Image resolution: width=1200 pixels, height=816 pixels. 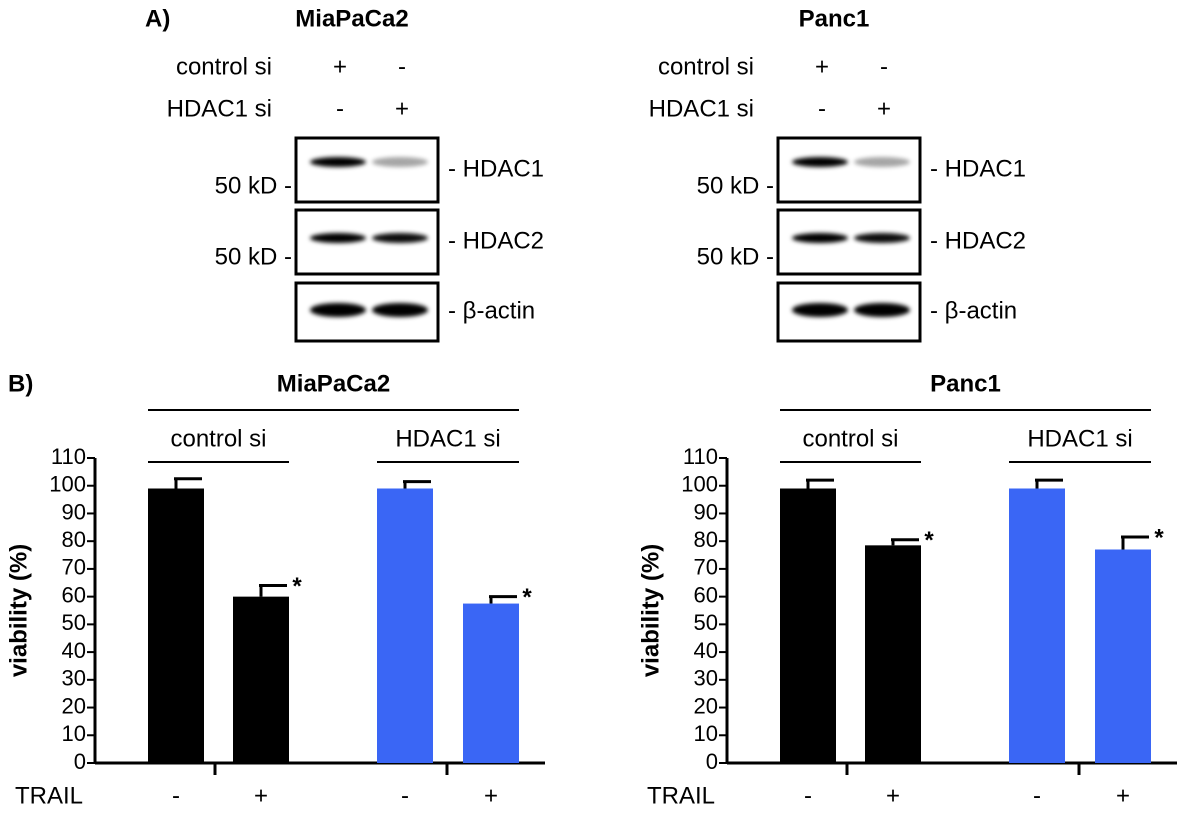 I want to click on panel-label: B), so click(x=20, y=383).